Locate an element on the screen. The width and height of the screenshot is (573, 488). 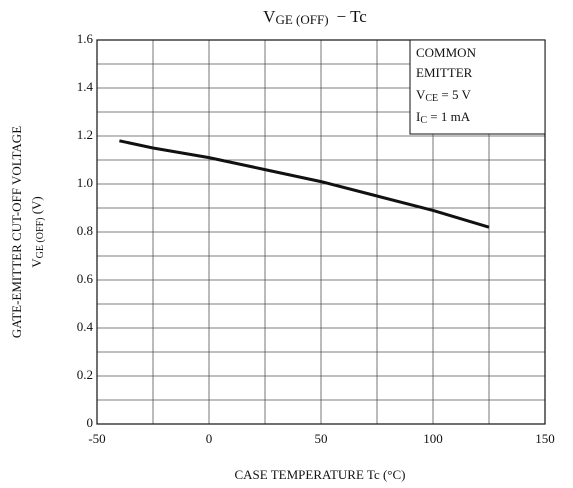
chart-title: VGE (OFF) − Tc is located at coordinates (315, 17).